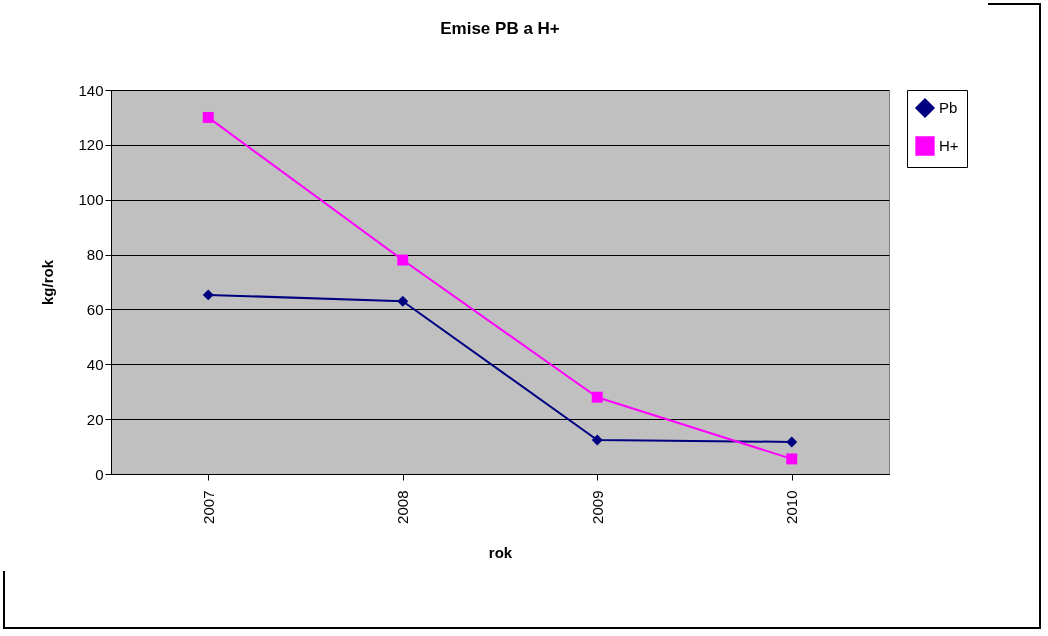  What do you see at coordinates (500, 552) in the screenshot?
I see `x-axis-title: rok` at bounding box center [500, 552].